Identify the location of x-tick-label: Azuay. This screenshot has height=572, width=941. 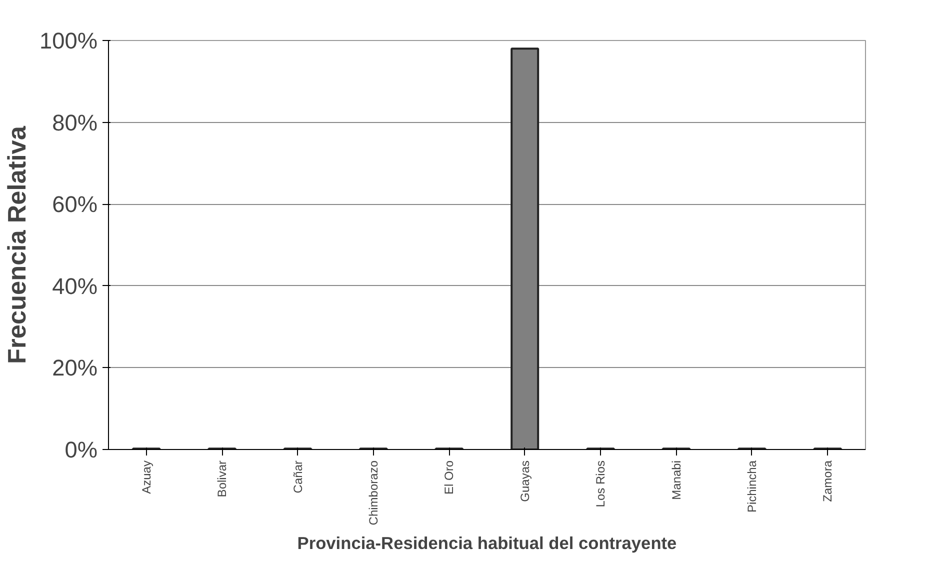
(146, 477).